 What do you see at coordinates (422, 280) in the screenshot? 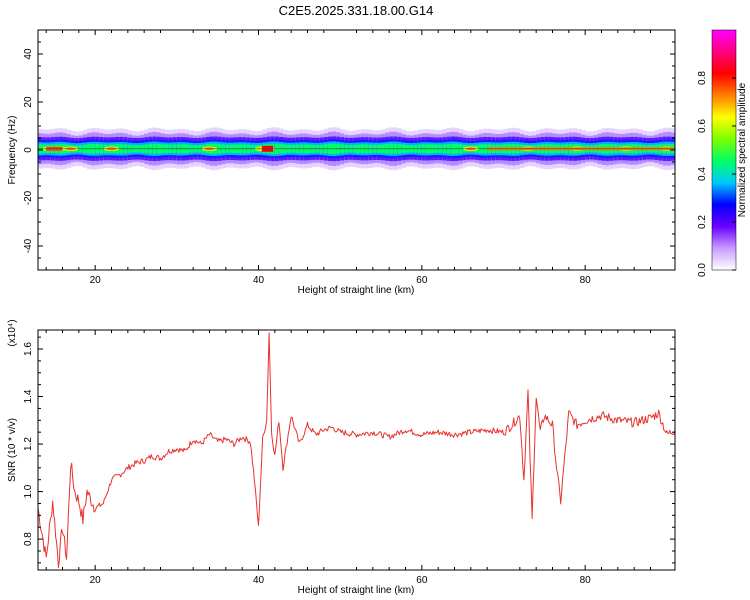
I see `top-x-tick-label: 60` at bounding box center [422, 280].